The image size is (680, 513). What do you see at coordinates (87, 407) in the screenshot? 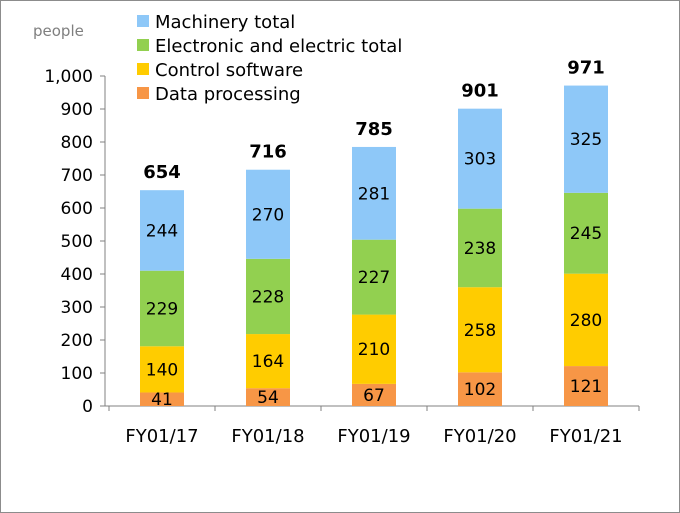
I see `y-tick-label: 0` at bounding box center [87, 407].